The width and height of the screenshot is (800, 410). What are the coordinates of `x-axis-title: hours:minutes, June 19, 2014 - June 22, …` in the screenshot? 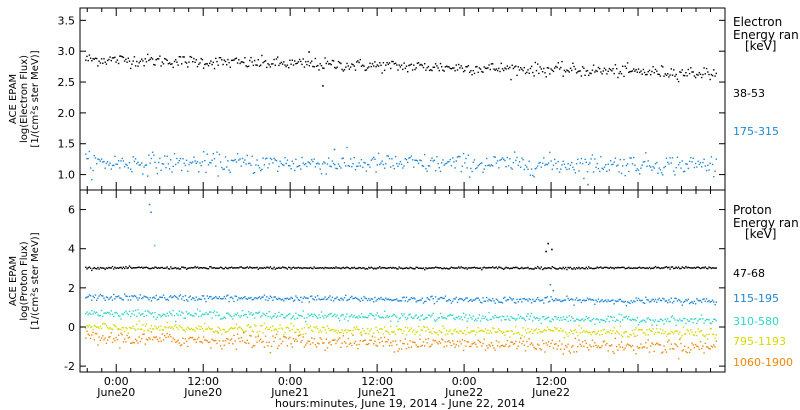 It's located at (400, 403).